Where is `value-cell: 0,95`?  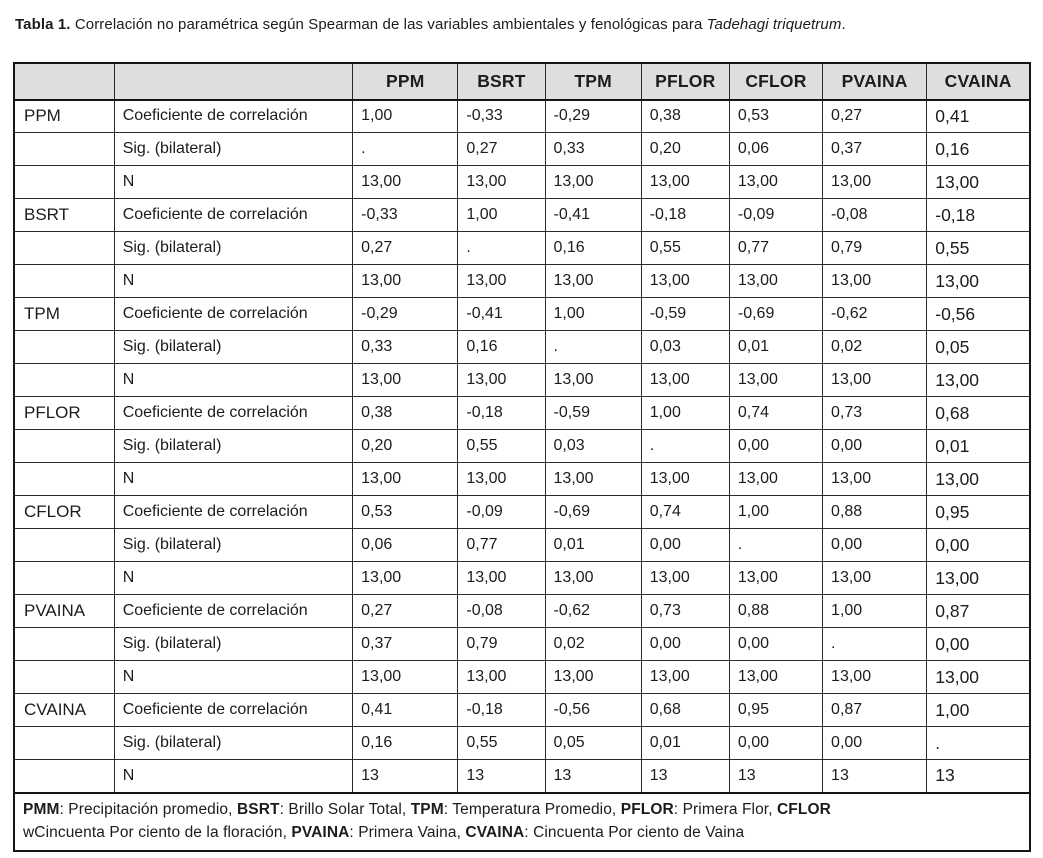 value-cell: 0,95 is located at coordinates (776, 710).